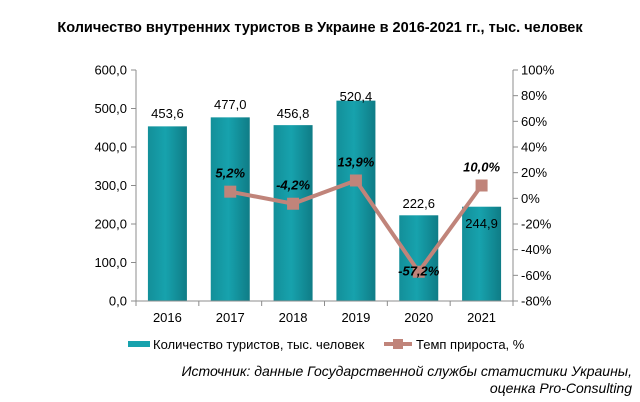 The height and width of the screenshot is (402, 640). What do you see at coordinates (470, 344) in the screenshot?
I see `legend-line-label: Темп прироста, %` at bounding box center [470, 344].